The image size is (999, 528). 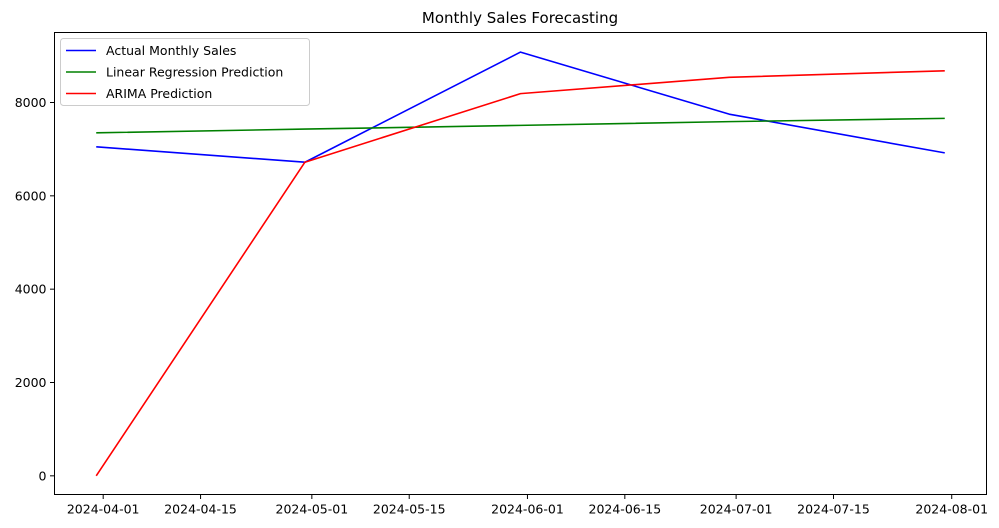 What do you see at coordinates (31, 195) in the screenshot?
I see `y-tick-label: 6000` at bounding box center [31, 195].